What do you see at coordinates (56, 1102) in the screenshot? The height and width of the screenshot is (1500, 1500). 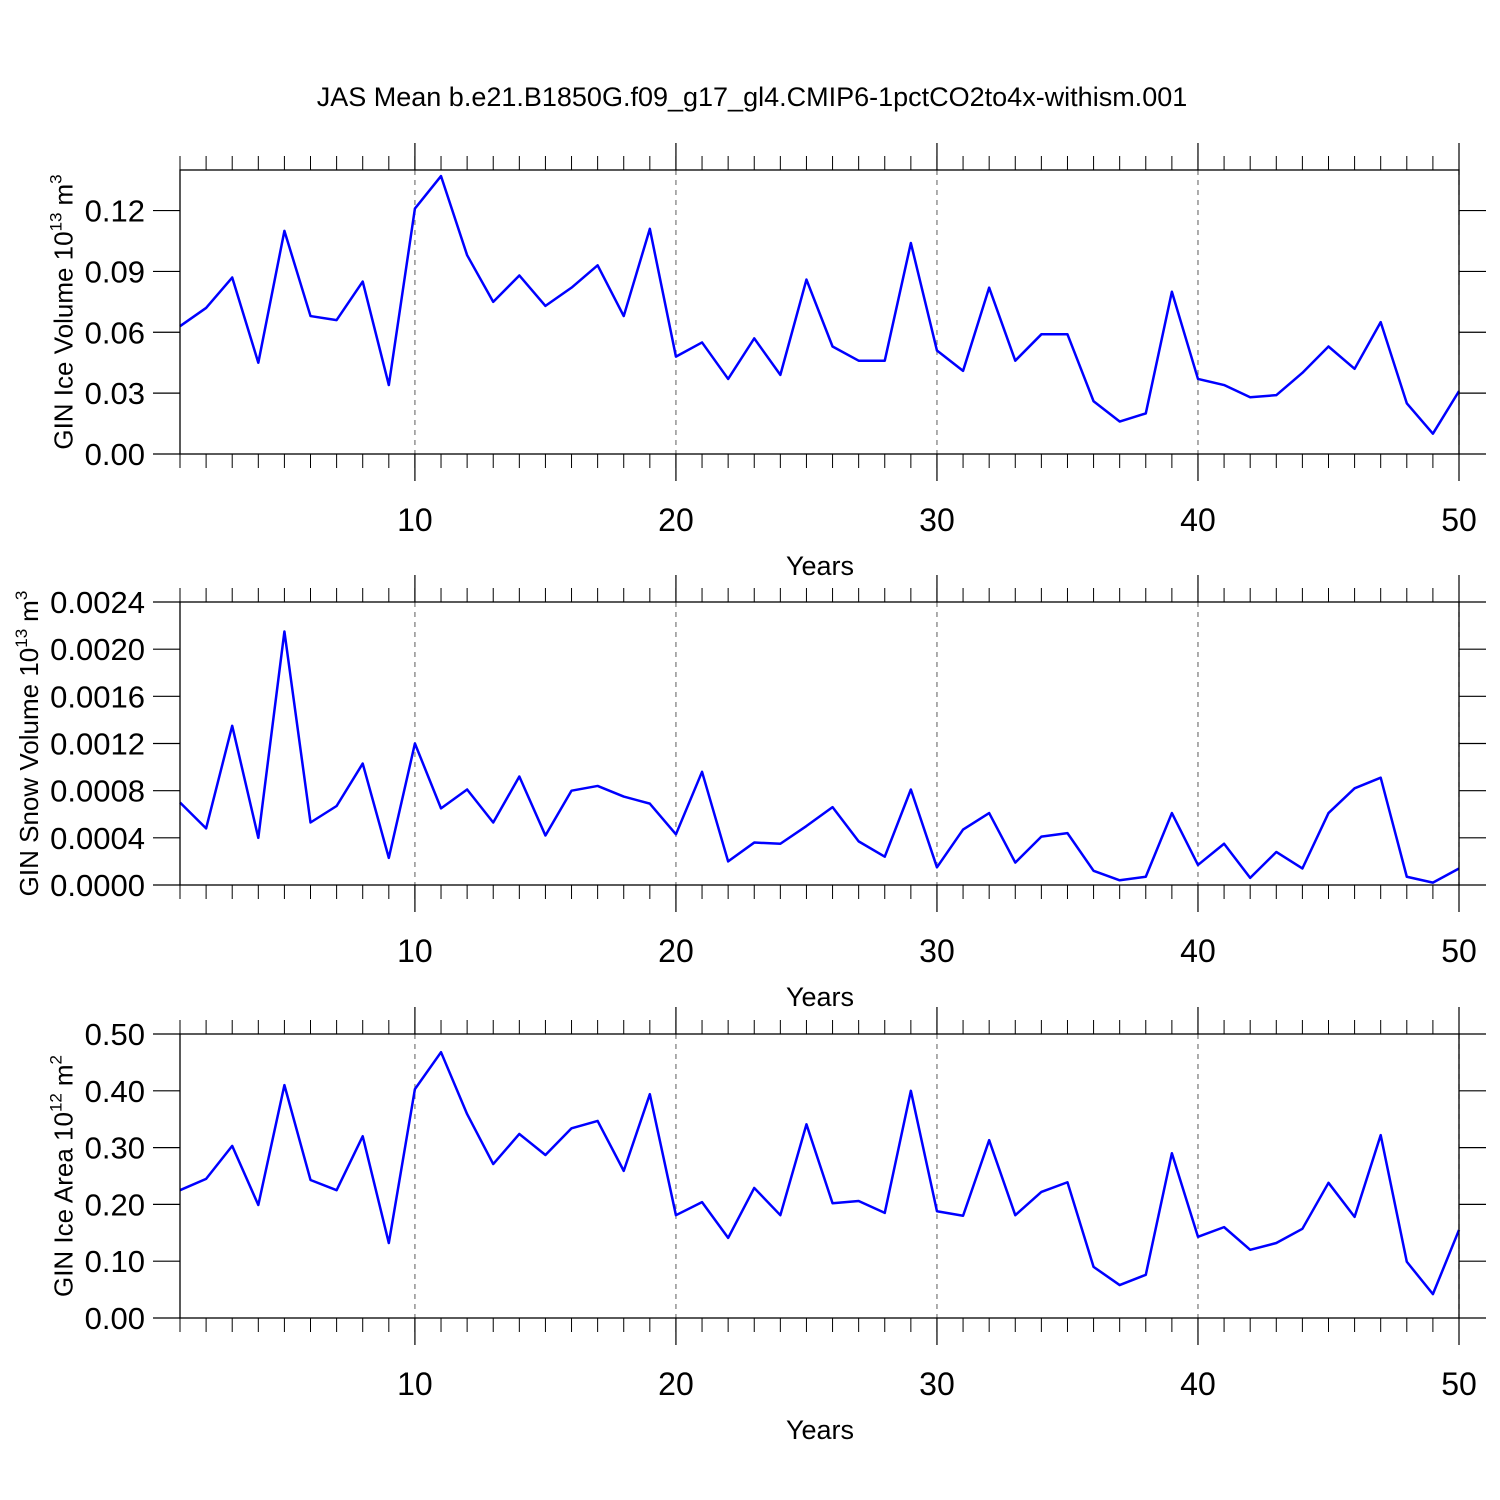 I see `y-axis-label-part: 12` at bounding box center [56, 1102].